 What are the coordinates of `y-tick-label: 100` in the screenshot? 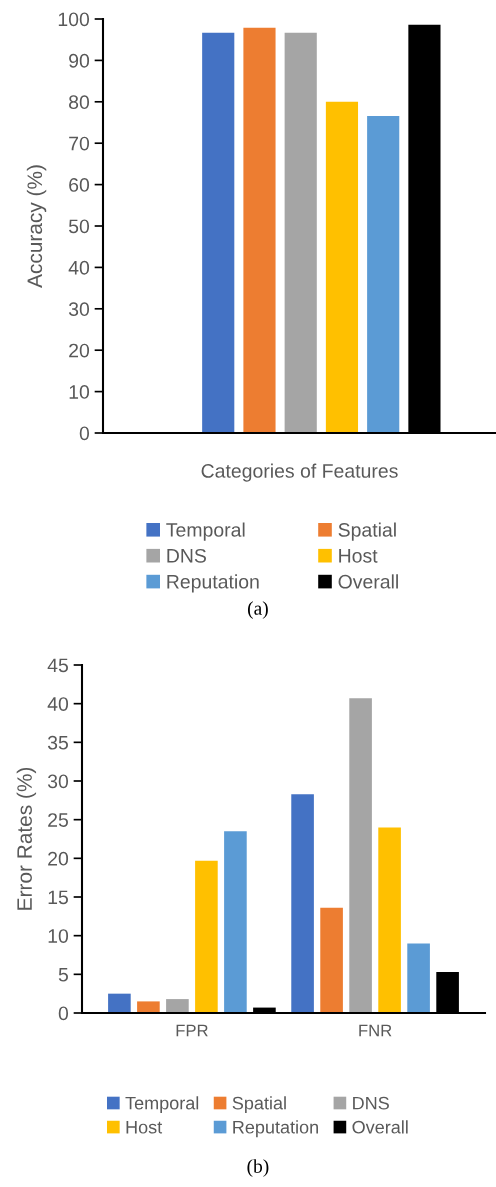 It's located at (74, 19).